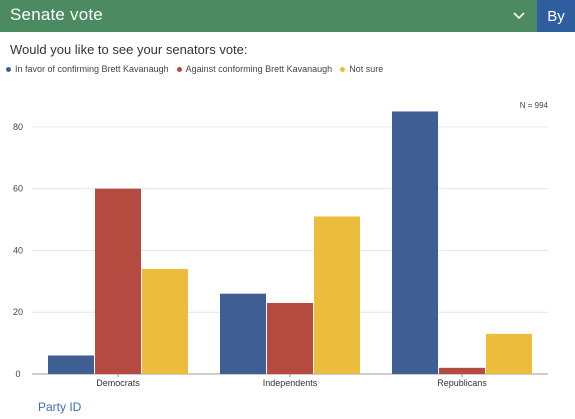  Describe the element at coordinates (18, 127) in the screenshot. I see `y-tick-label: 80` at that location.